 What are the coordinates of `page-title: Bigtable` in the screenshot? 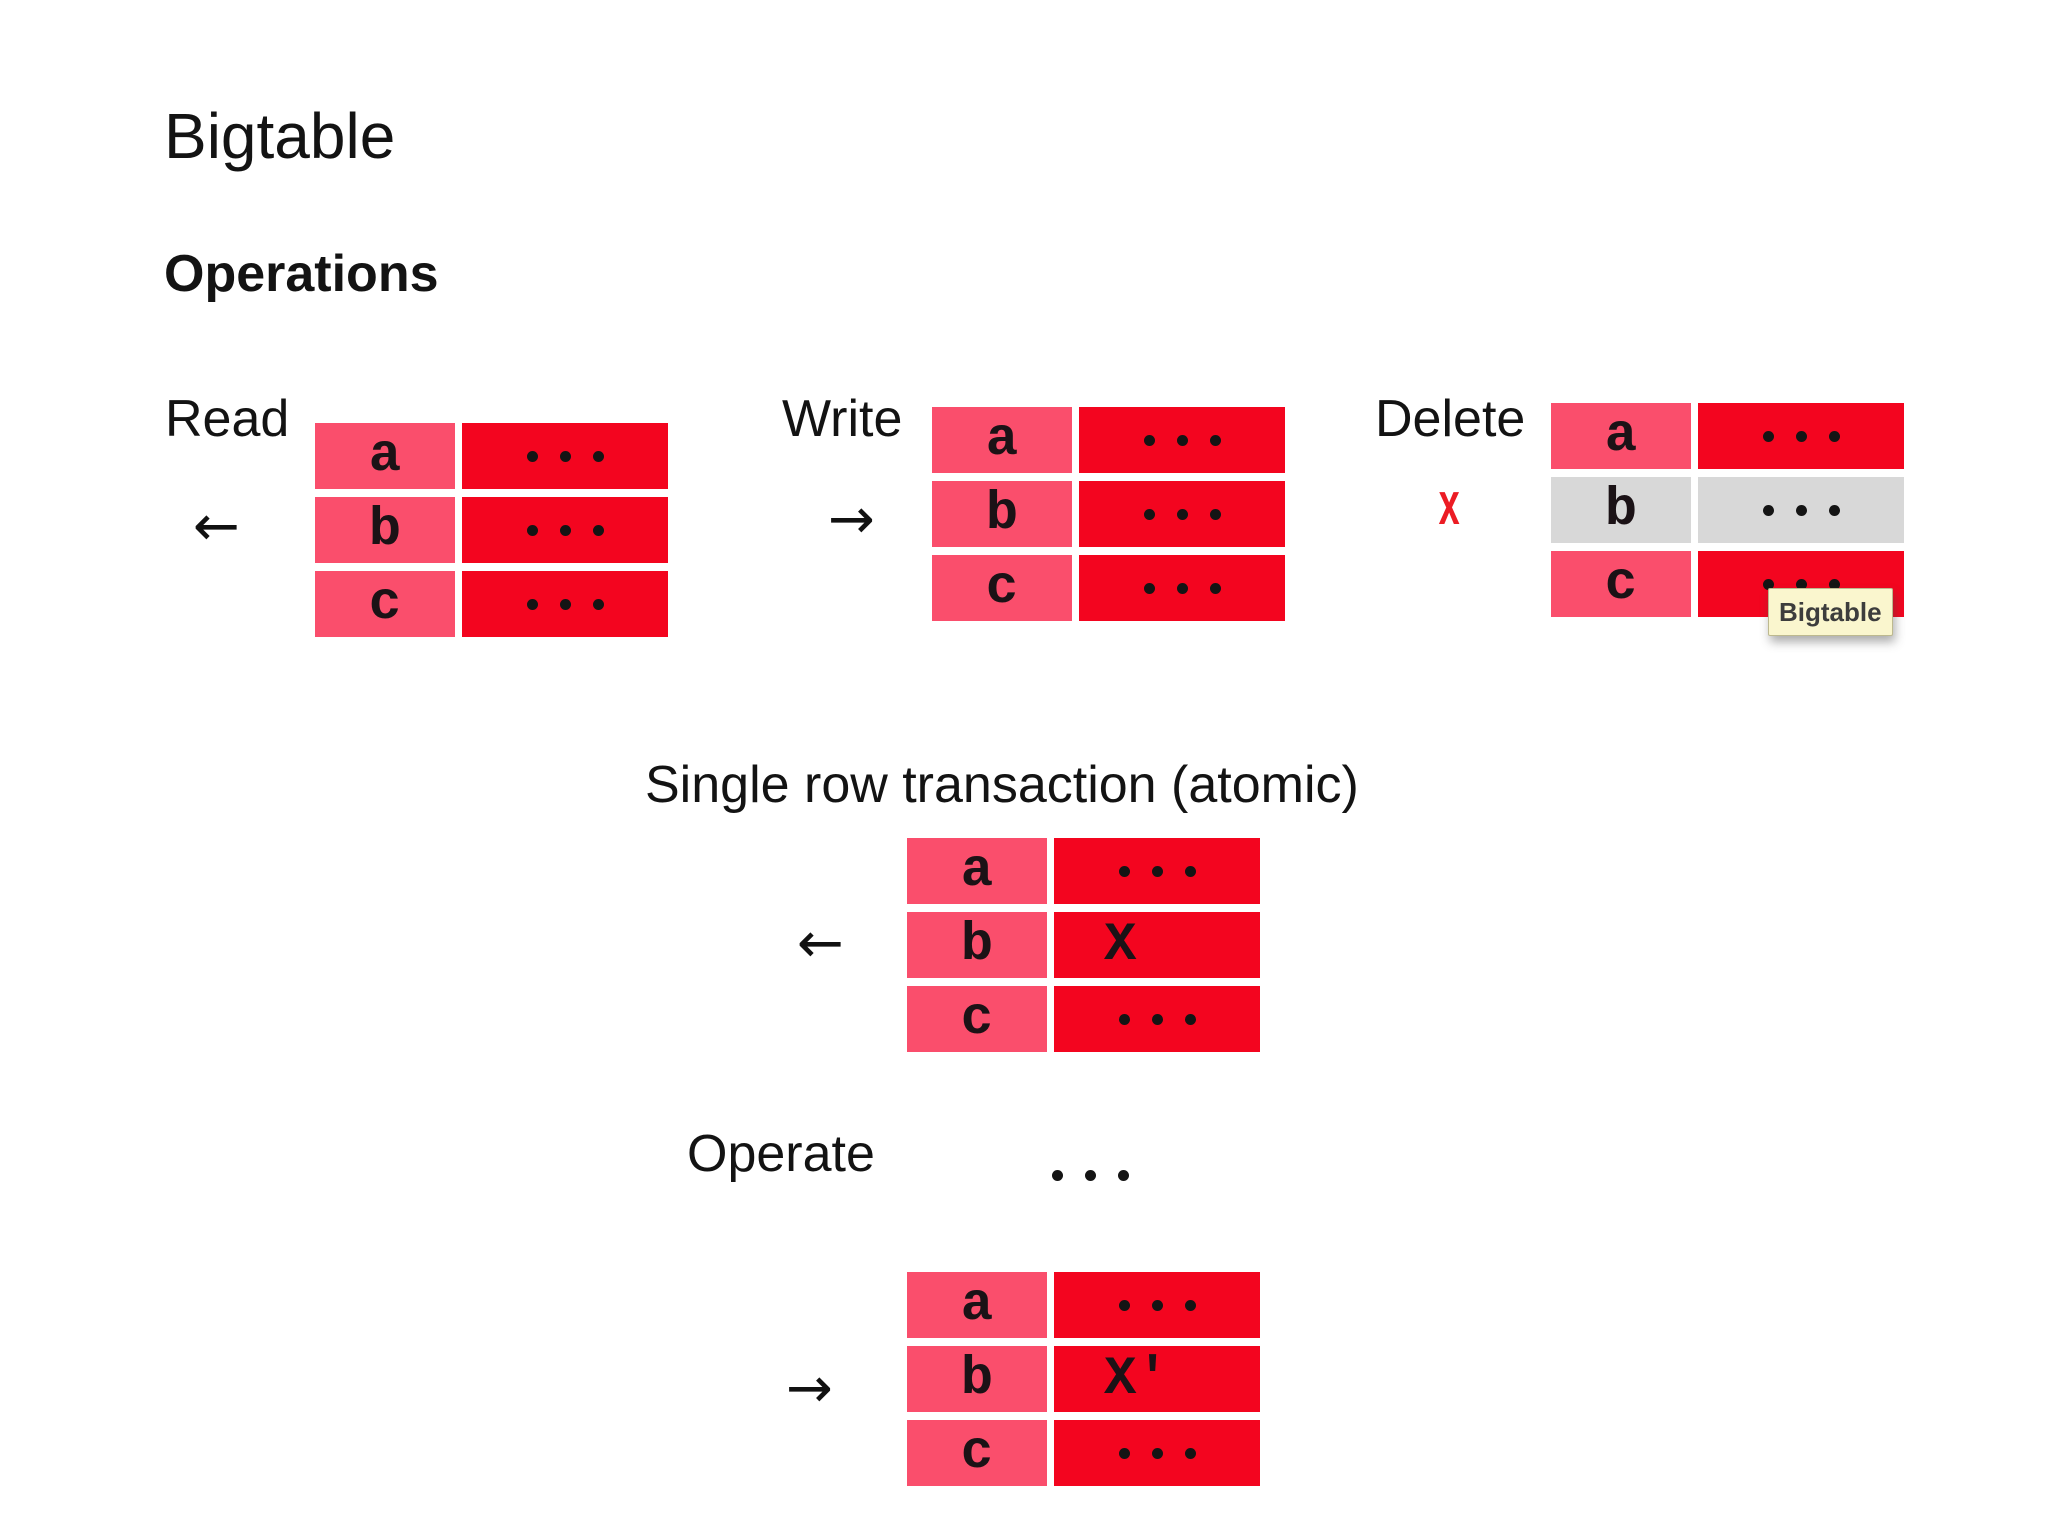 It's located at (280, 136).